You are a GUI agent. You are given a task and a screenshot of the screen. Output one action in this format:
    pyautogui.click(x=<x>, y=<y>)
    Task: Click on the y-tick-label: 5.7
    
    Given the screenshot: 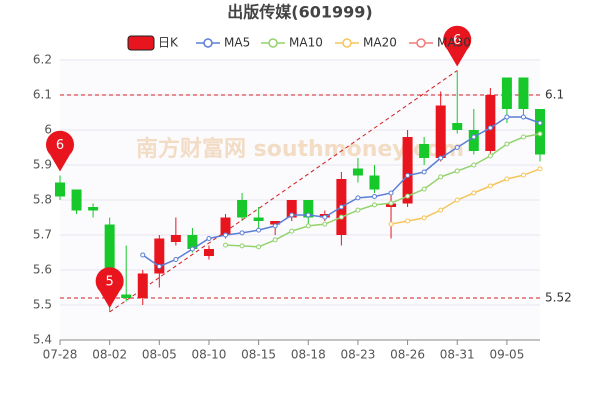 What is the action you would take?
    pyautogui.click(x=42, y=235)
    